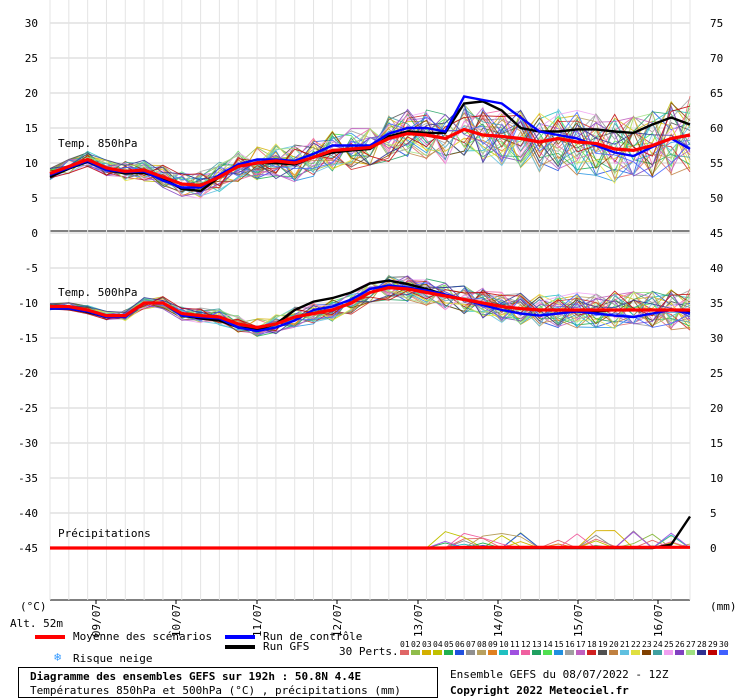 This screenshot has width=740, height=700. What do you see at coordinates (713, 644) in the screenshot?
I see `pert-number: 29` at bounding box center [713, 644].